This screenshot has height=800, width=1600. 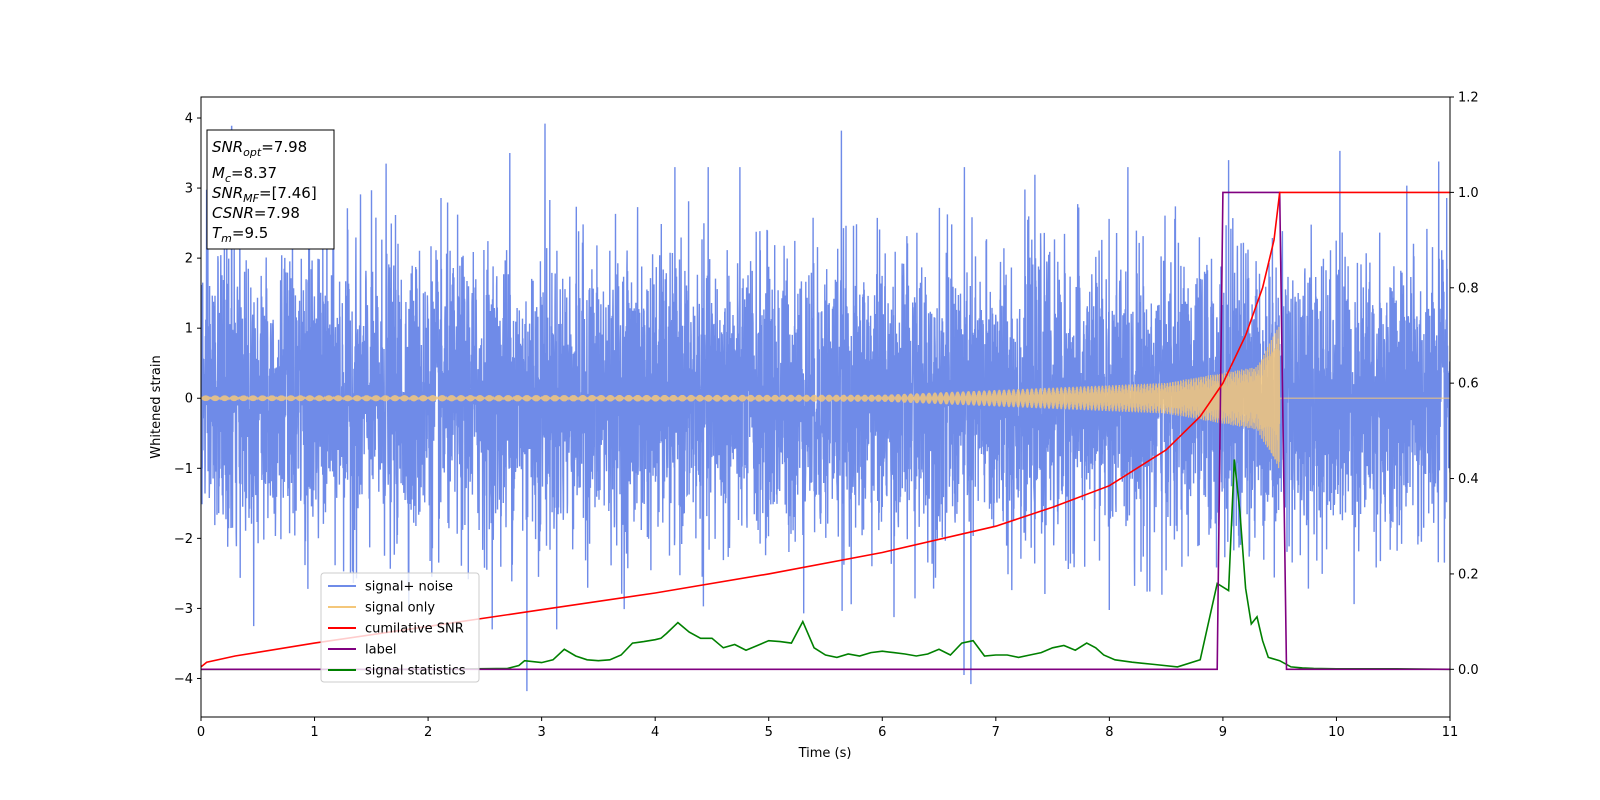 I want to click on series-signal-only, so click(x=825, y=397).